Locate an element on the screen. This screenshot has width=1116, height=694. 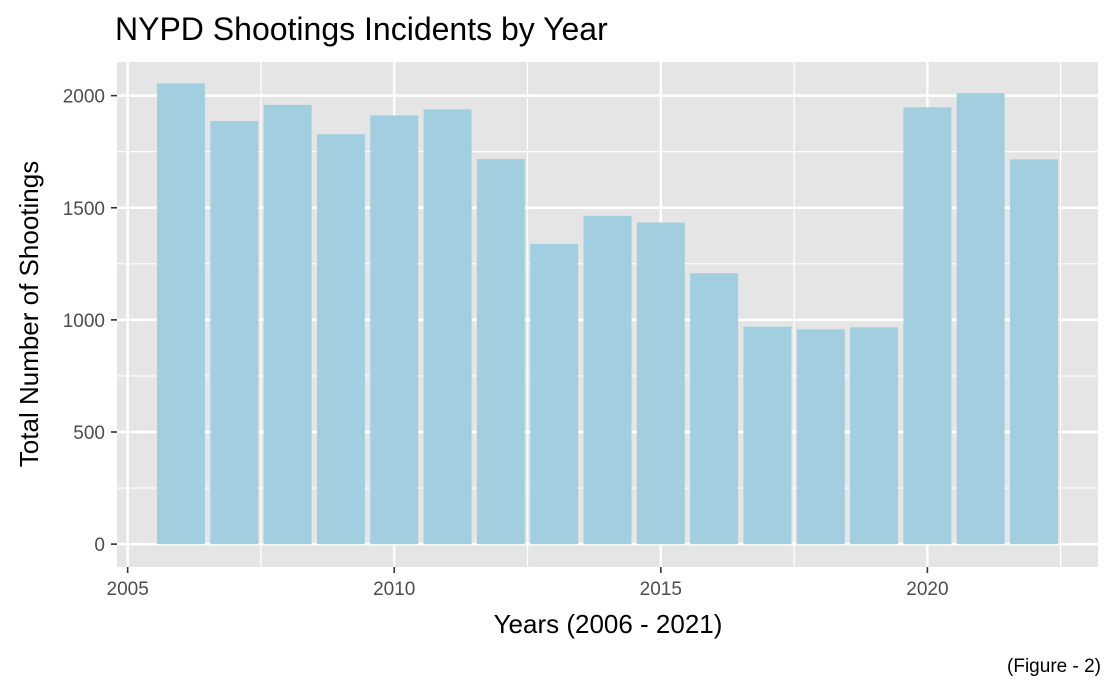
y-tick-label: 1500 is located at coordinates (84, 209).